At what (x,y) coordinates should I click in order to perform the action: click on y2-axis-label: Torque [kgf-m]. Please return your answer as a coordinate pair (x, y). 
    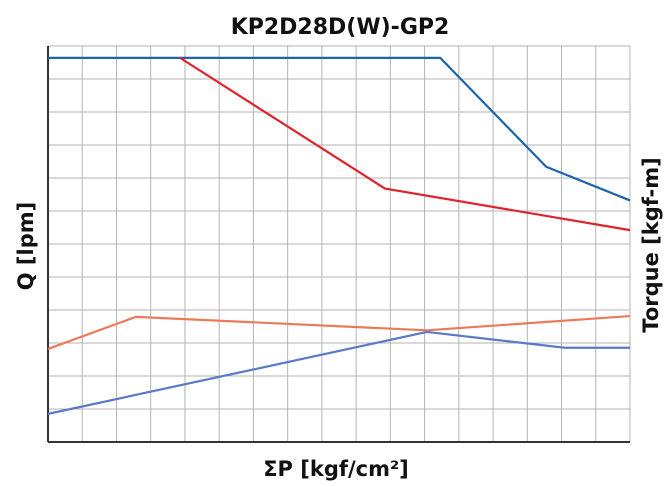
    Looking at the image, I should click on (651, 244).